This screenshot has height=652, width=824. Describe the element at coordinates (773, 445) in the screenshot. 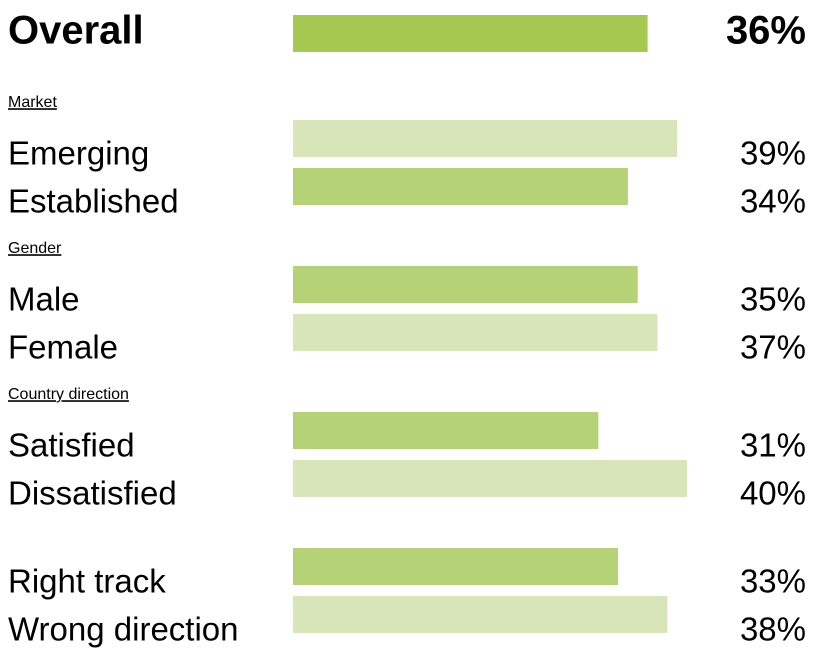

I see `value-label: 31%` at that location.